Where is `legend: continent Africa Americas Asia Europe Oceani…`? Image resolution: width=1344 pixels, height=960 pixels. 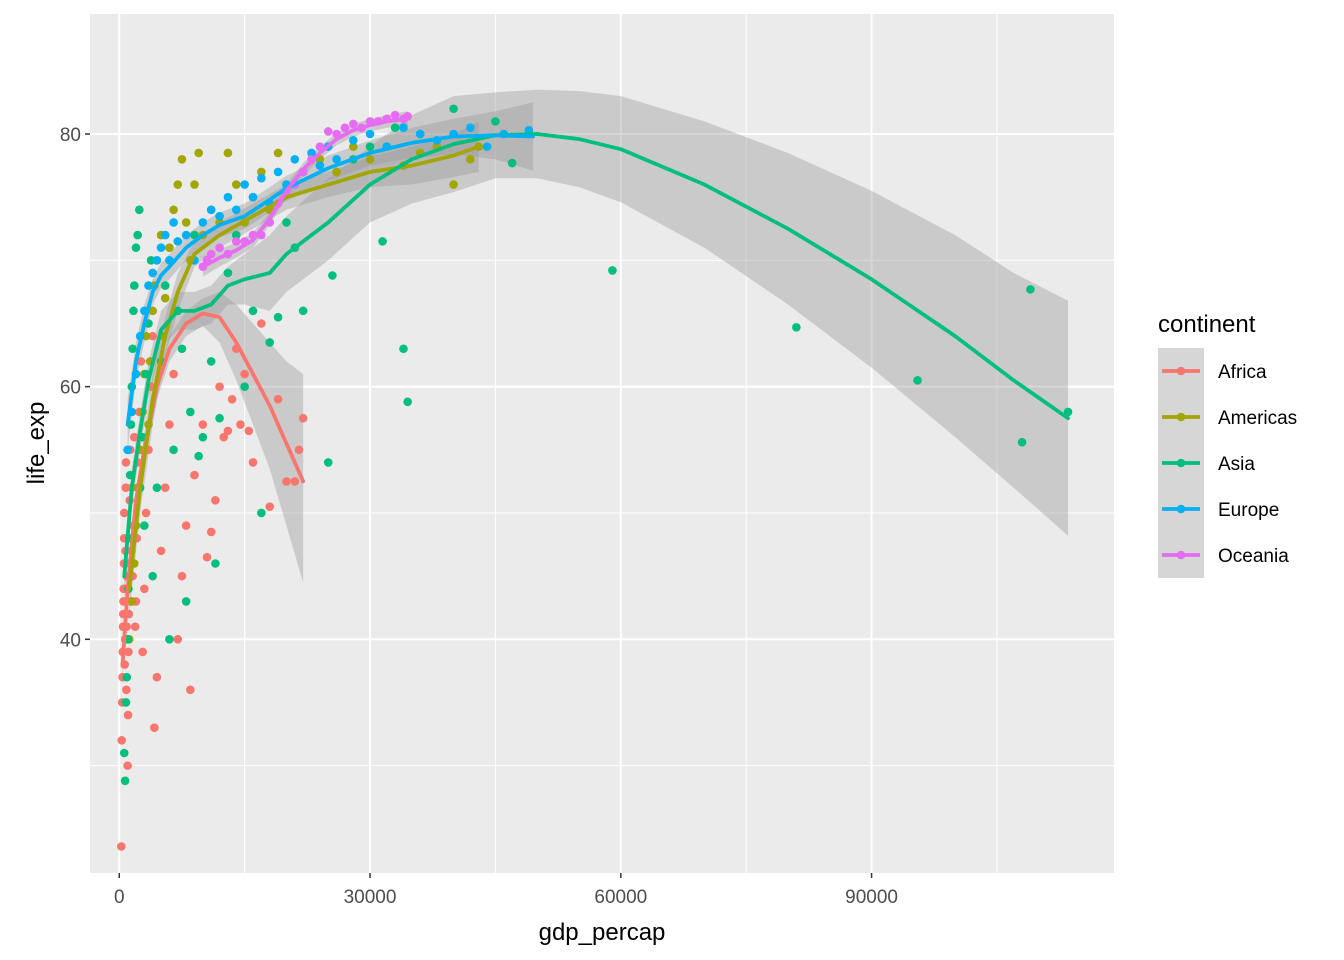 legend: continent Africa Americas Asia Europe Oceani… is located at coordinates (1227, 444).